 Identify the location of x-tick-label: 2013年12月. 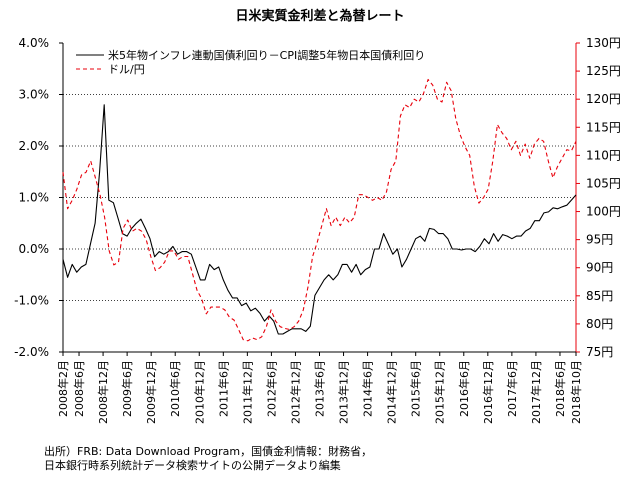
(344, 392).